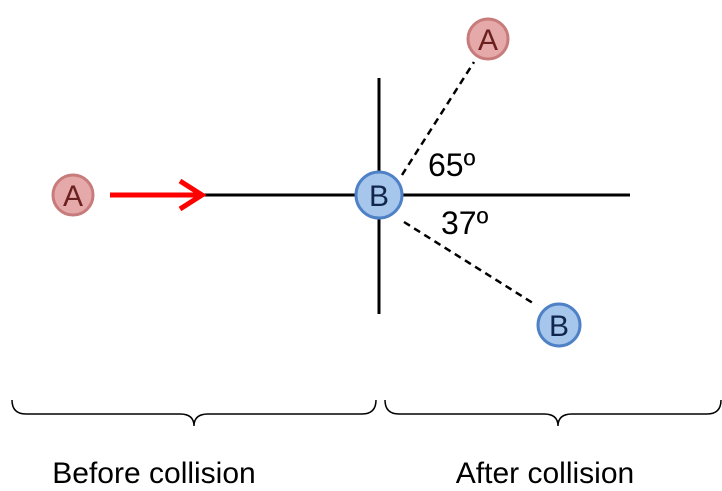  What do you see at coordinates (470, 263) in the screenshot?
I see `ball-b-trajectory` at bounding box center [470, 263].